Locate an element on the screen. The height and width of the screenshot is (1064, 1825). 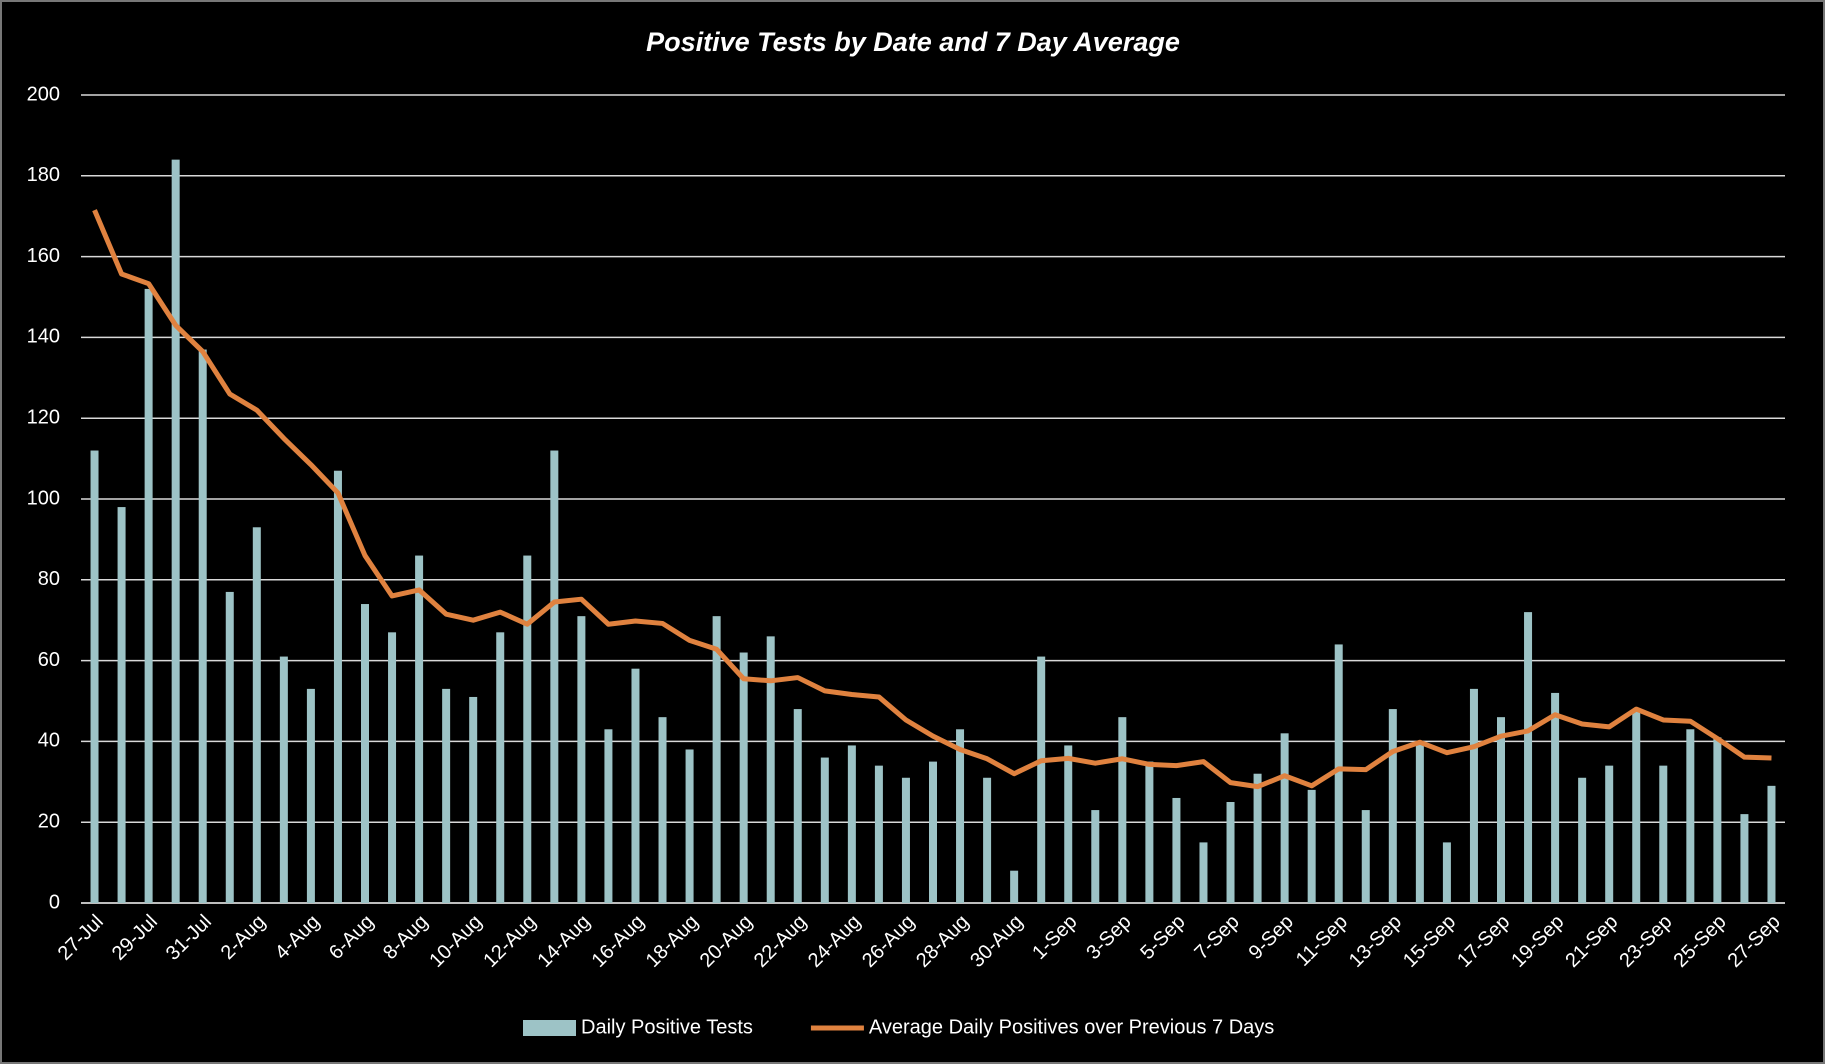
legend-swatch is located at coordinates (549, 1028).